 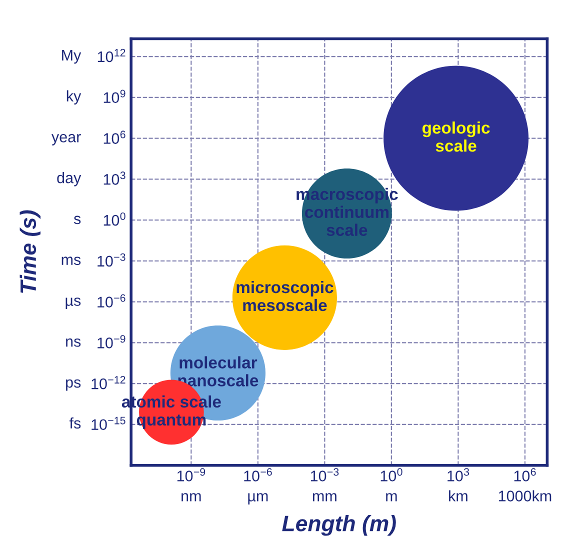 What do you see at coordinates (324, 475) in the screenshot?
I see `x-tick-label: 10$^{−3}$` at bounding box center [324, 475].